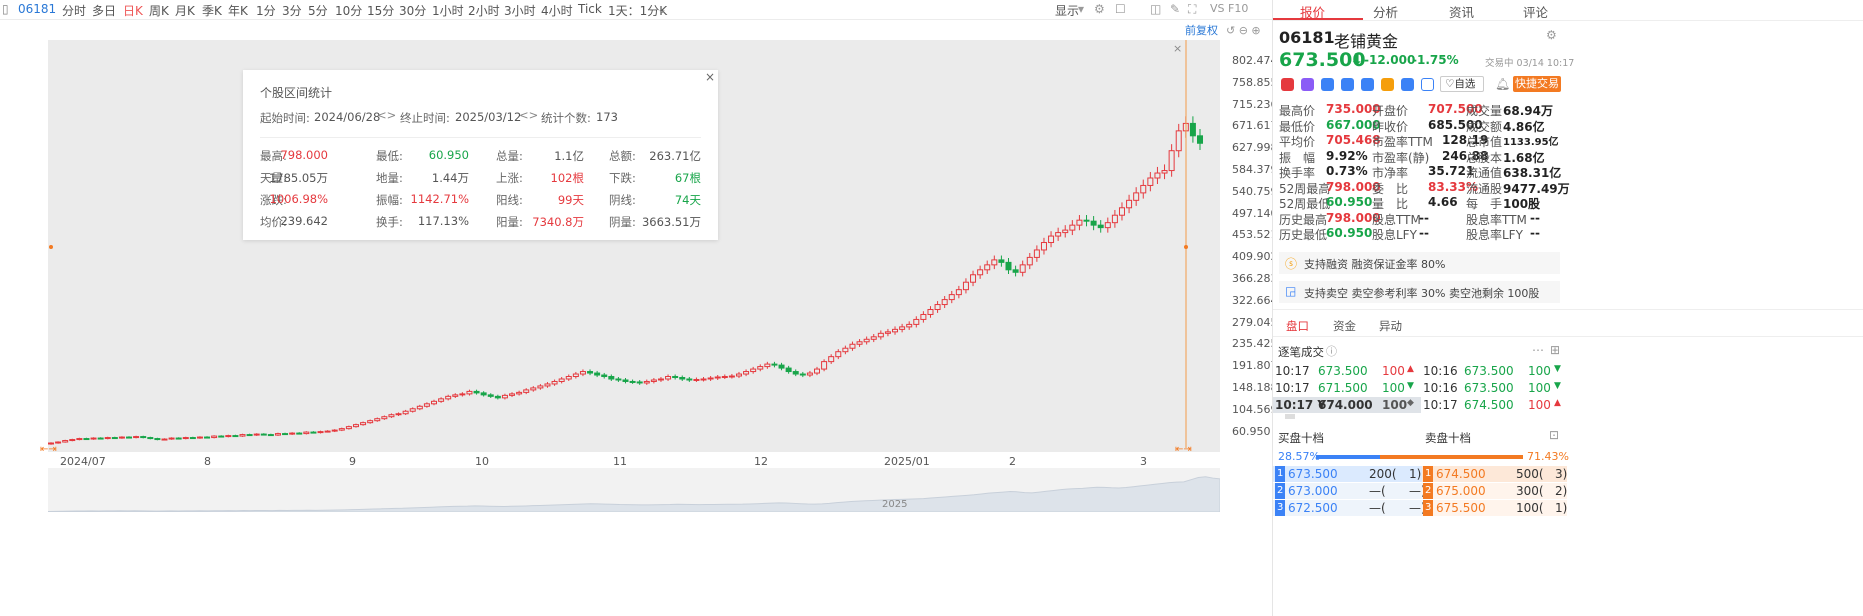  What do you see at coordinates (1402, 142) in the screenshot?
I see `quote-label: 市盈率TTM` at bounding box center [1402, 142].